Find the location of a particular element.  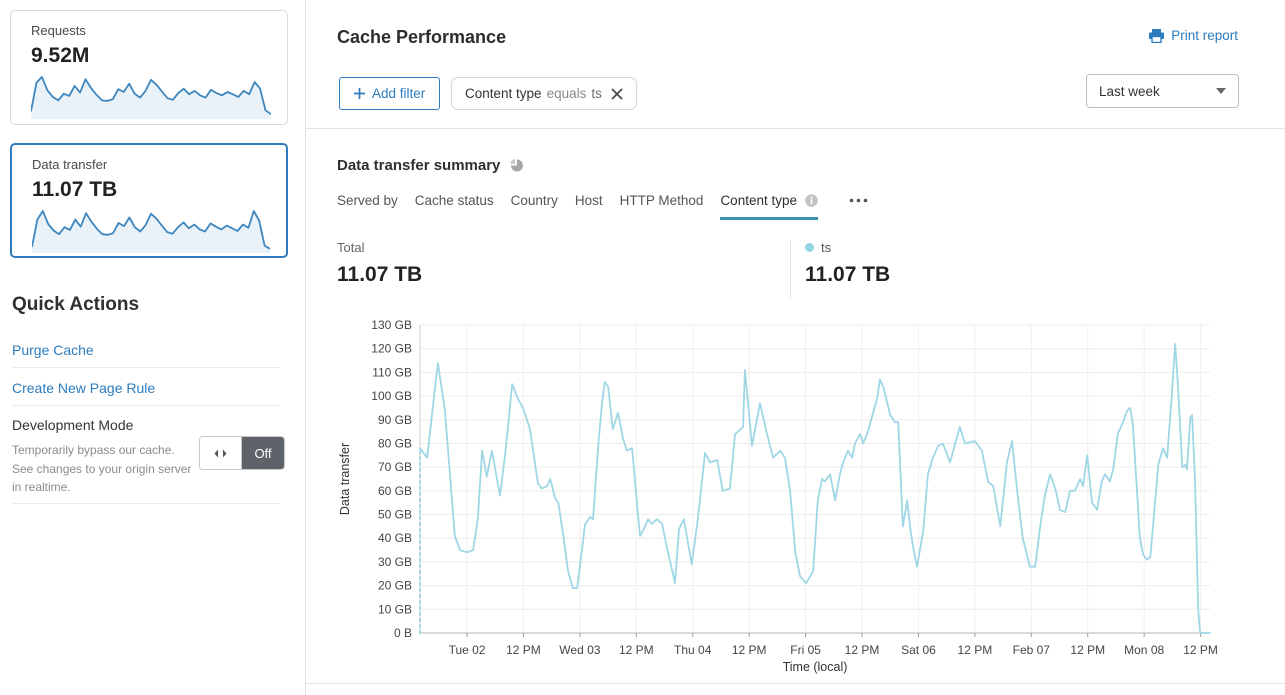

tab-content-type: Content type is located at coordinates (769, 206).